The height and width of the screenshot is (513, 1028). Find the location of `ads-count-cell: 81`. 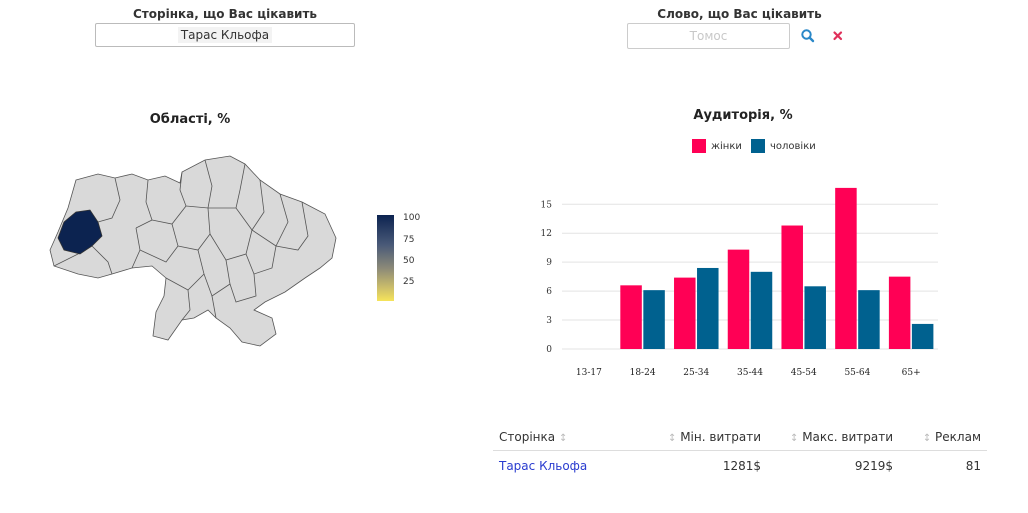

ads-count-cell: 81 is located at coordinates (973, 466).